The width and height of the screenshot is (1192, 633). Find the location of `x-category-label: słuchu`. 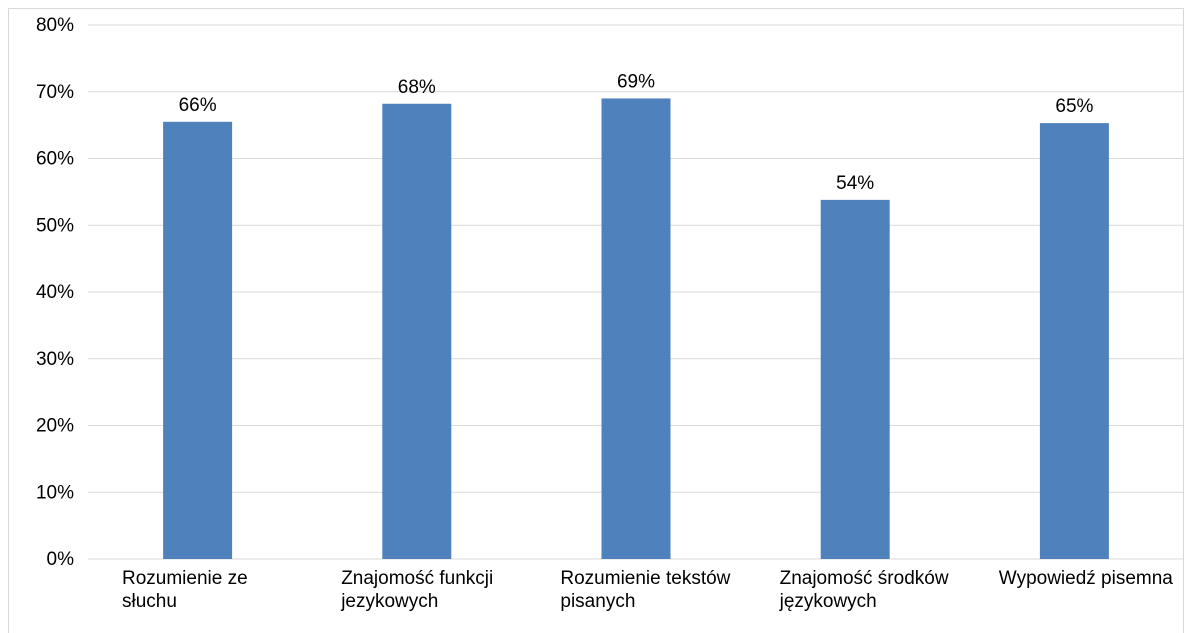

x-category-label: słuchu is located at coordinates (149, 601).